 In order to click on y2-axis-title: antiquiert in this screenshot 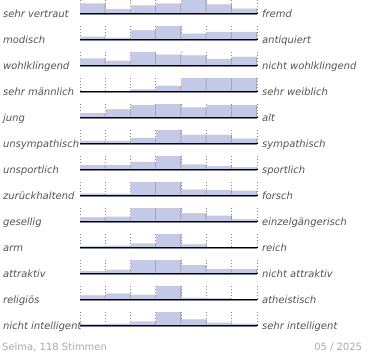, I will do `click(286, 41)`.